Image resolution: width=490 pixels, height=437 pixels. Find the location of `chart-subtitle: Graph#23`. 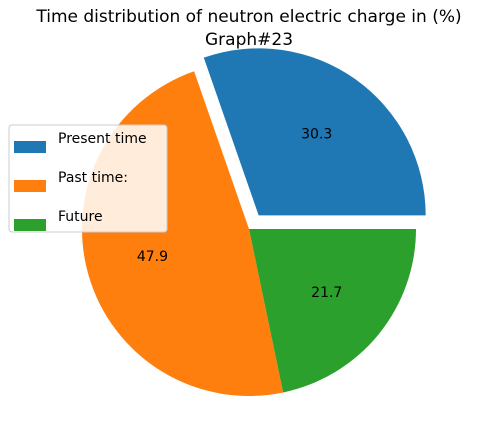

chart-subtitle: Graph#23 is located at coordinates (249, 40).